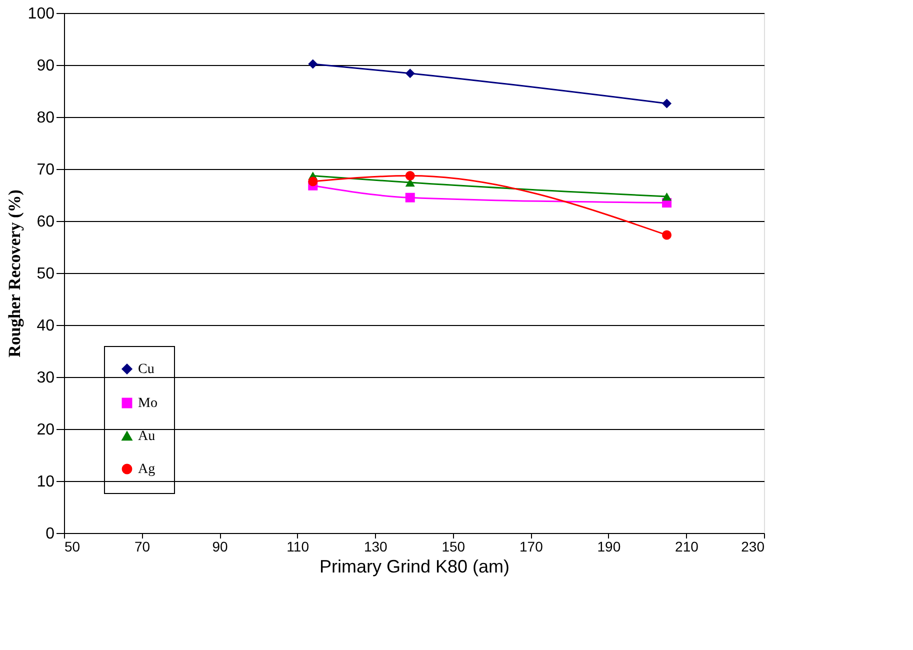 The height and width of the screenshot is (650, 913). Describe the element at coordinates (45, 66) in the screenshot. I see `y-tick-label: 90` at that location.